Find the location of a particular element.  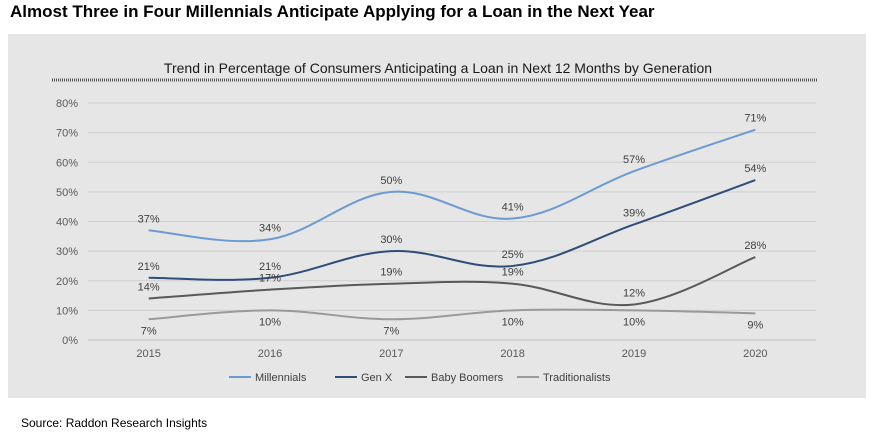

y-tick-label: 60% is located at coordinates (67, 163).